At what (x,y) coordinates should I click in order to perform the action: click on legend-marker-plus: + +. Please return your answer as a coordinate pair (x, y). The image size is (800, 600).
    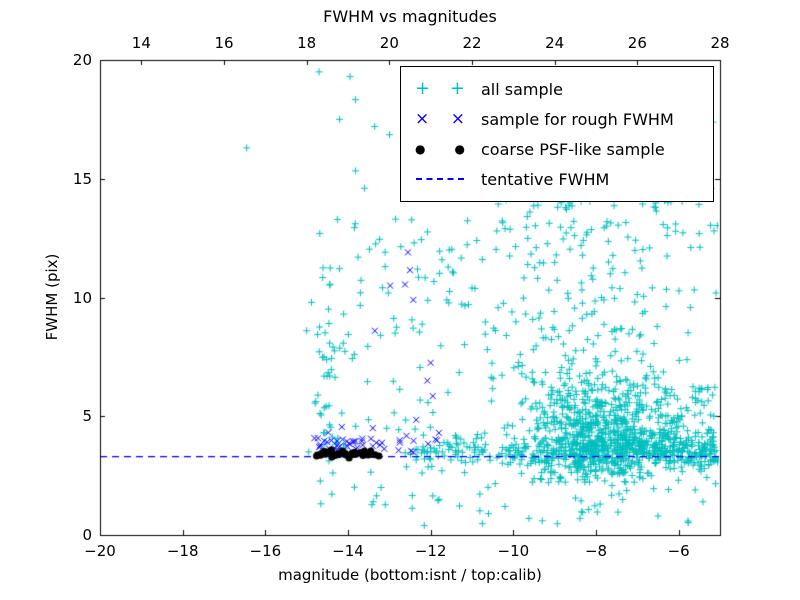
    Looking at the image, I should click on (440, 89).